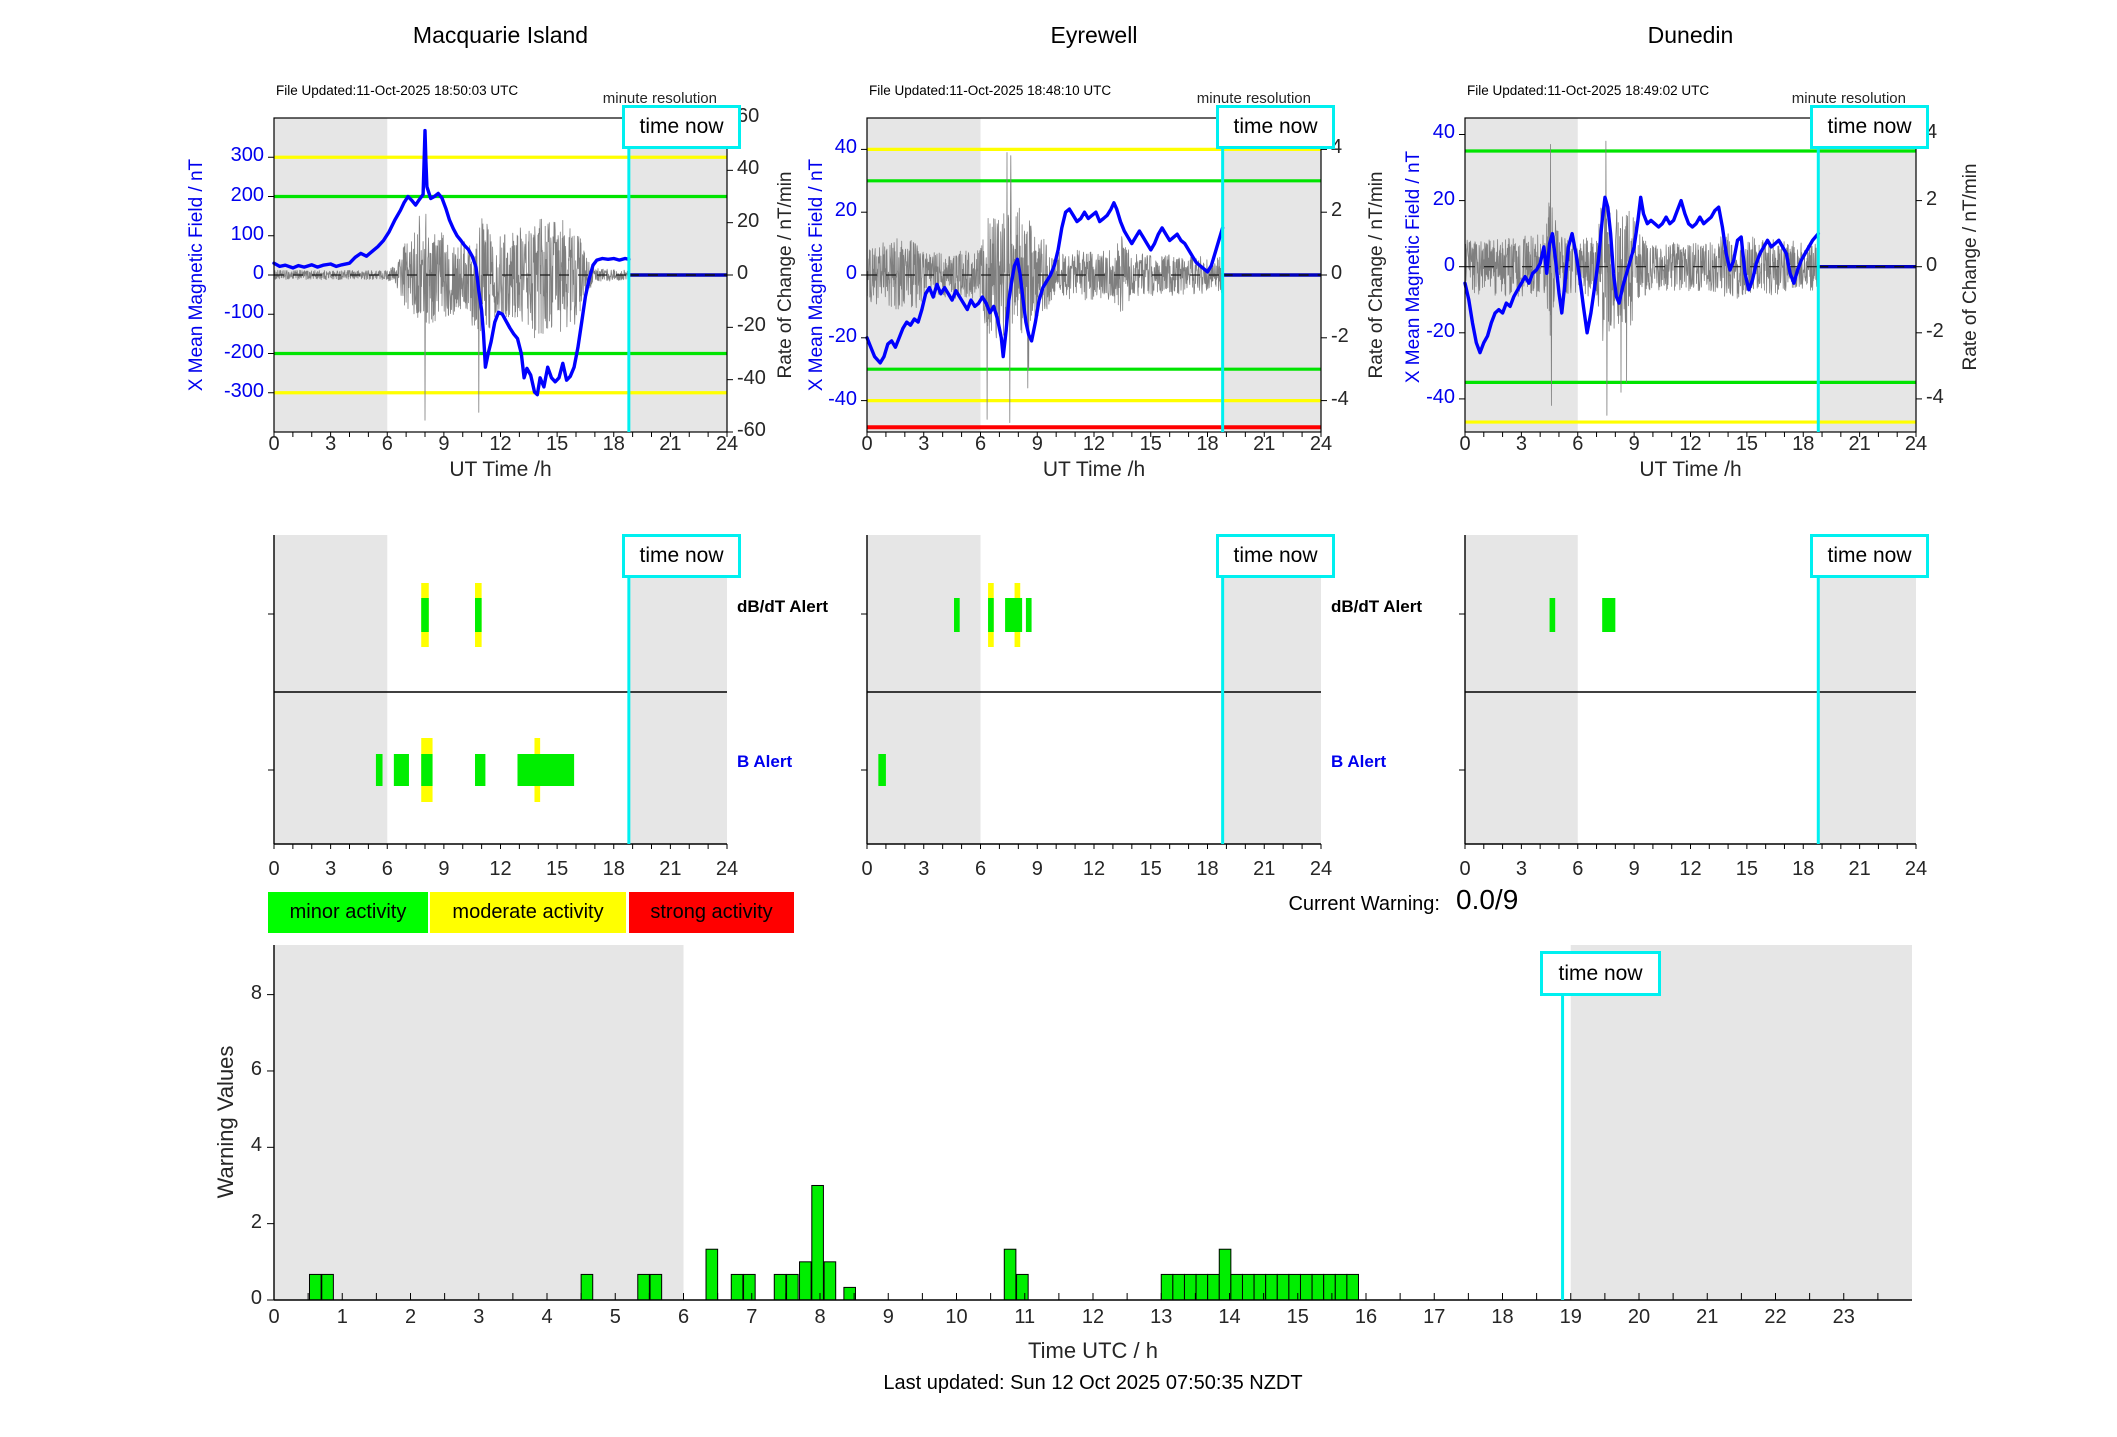 The width and height of the screenshot is (2117, 1437). What do you see at coordinates (1025, 1317) in the screenshot?
I see `warning-x-tick-label: 11` at bounding box center [1025, 1317].